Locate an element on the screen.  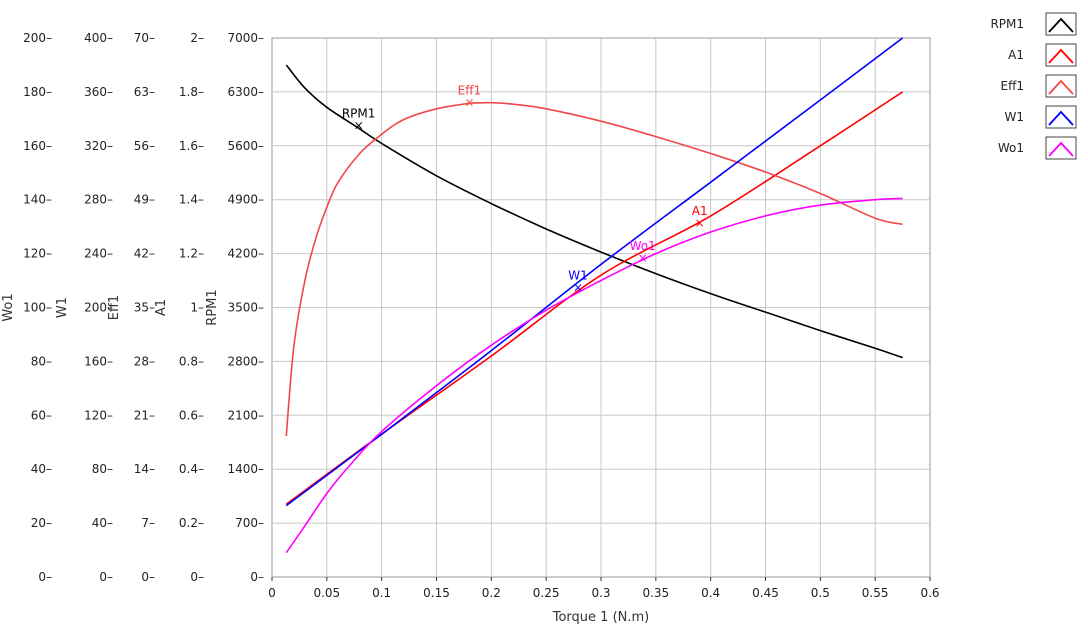
legend-label-a1: A1 is located at coordinates (1016, 55).